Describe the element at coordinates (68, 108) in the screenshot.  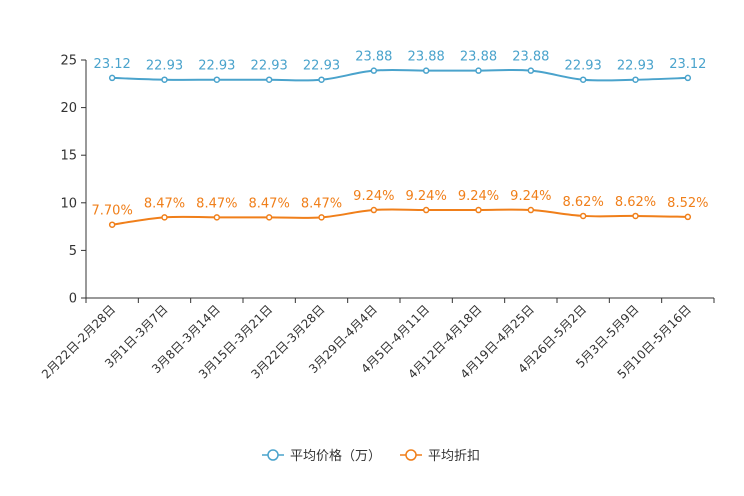
I see `y-tick-label: 20` at that location.